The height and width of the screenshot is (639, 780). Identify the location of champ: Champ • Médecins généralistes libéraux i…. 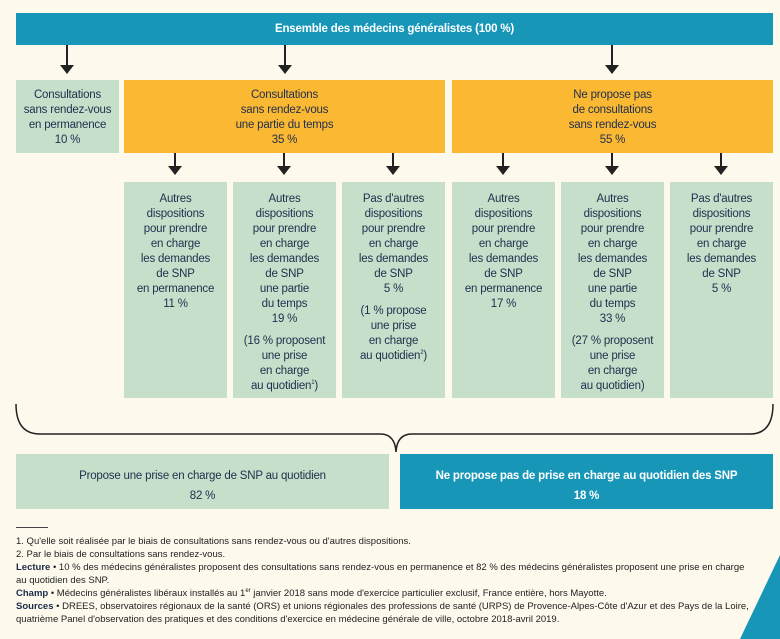
(386, 593).